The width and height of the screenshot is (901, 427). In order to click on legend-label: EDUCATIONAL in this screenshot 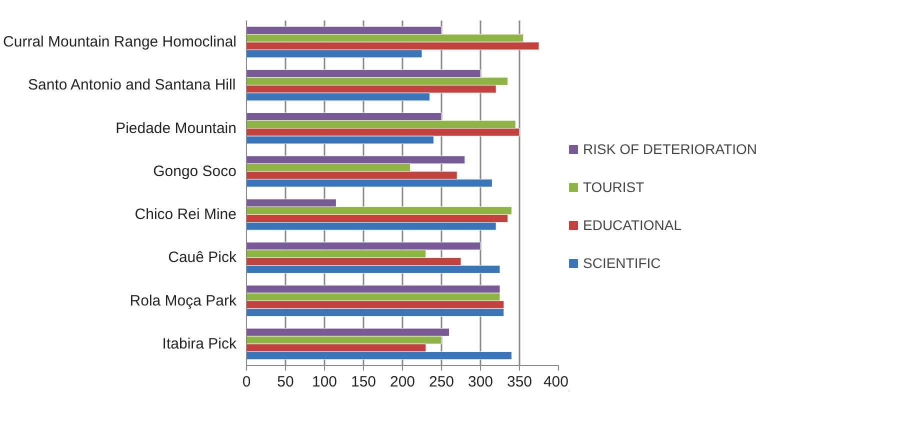, I will do `click(632, 224)`.